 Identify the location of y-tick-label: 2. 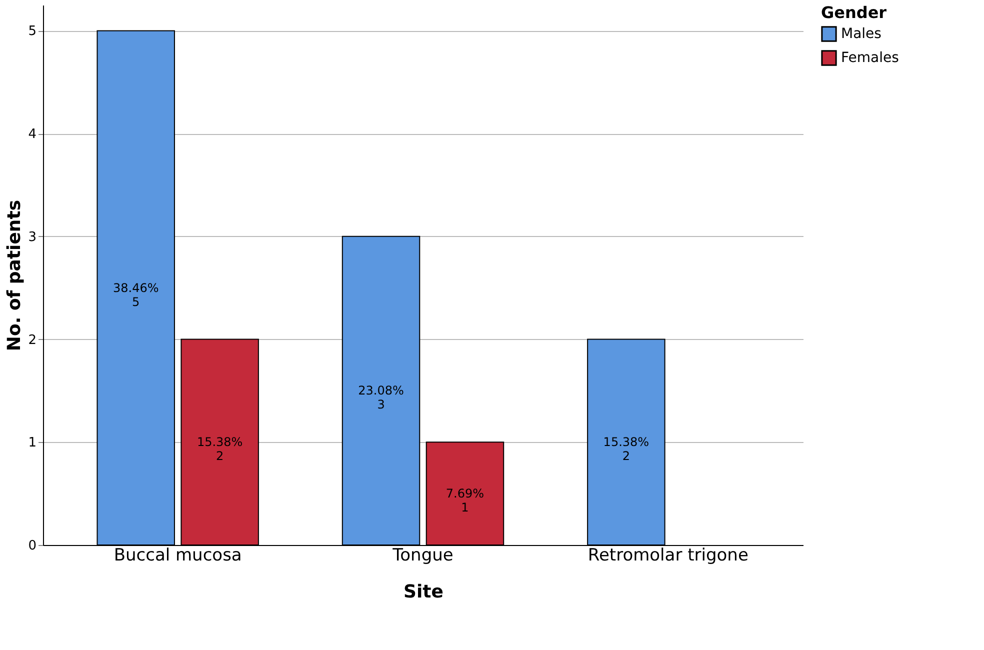
(32, 340).